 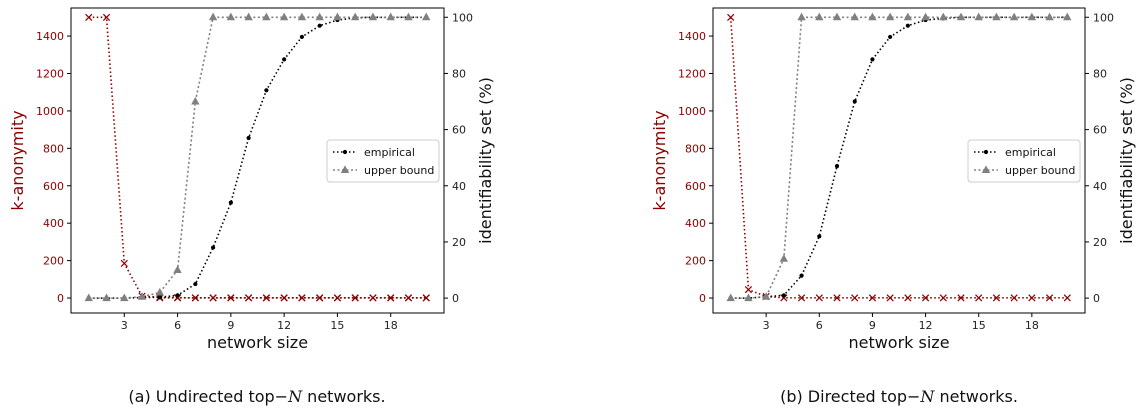 What do you see at coordinates (819, 325) in the screenshot?
I see `x-tick-label: 6` at bounding box center [819, 325].